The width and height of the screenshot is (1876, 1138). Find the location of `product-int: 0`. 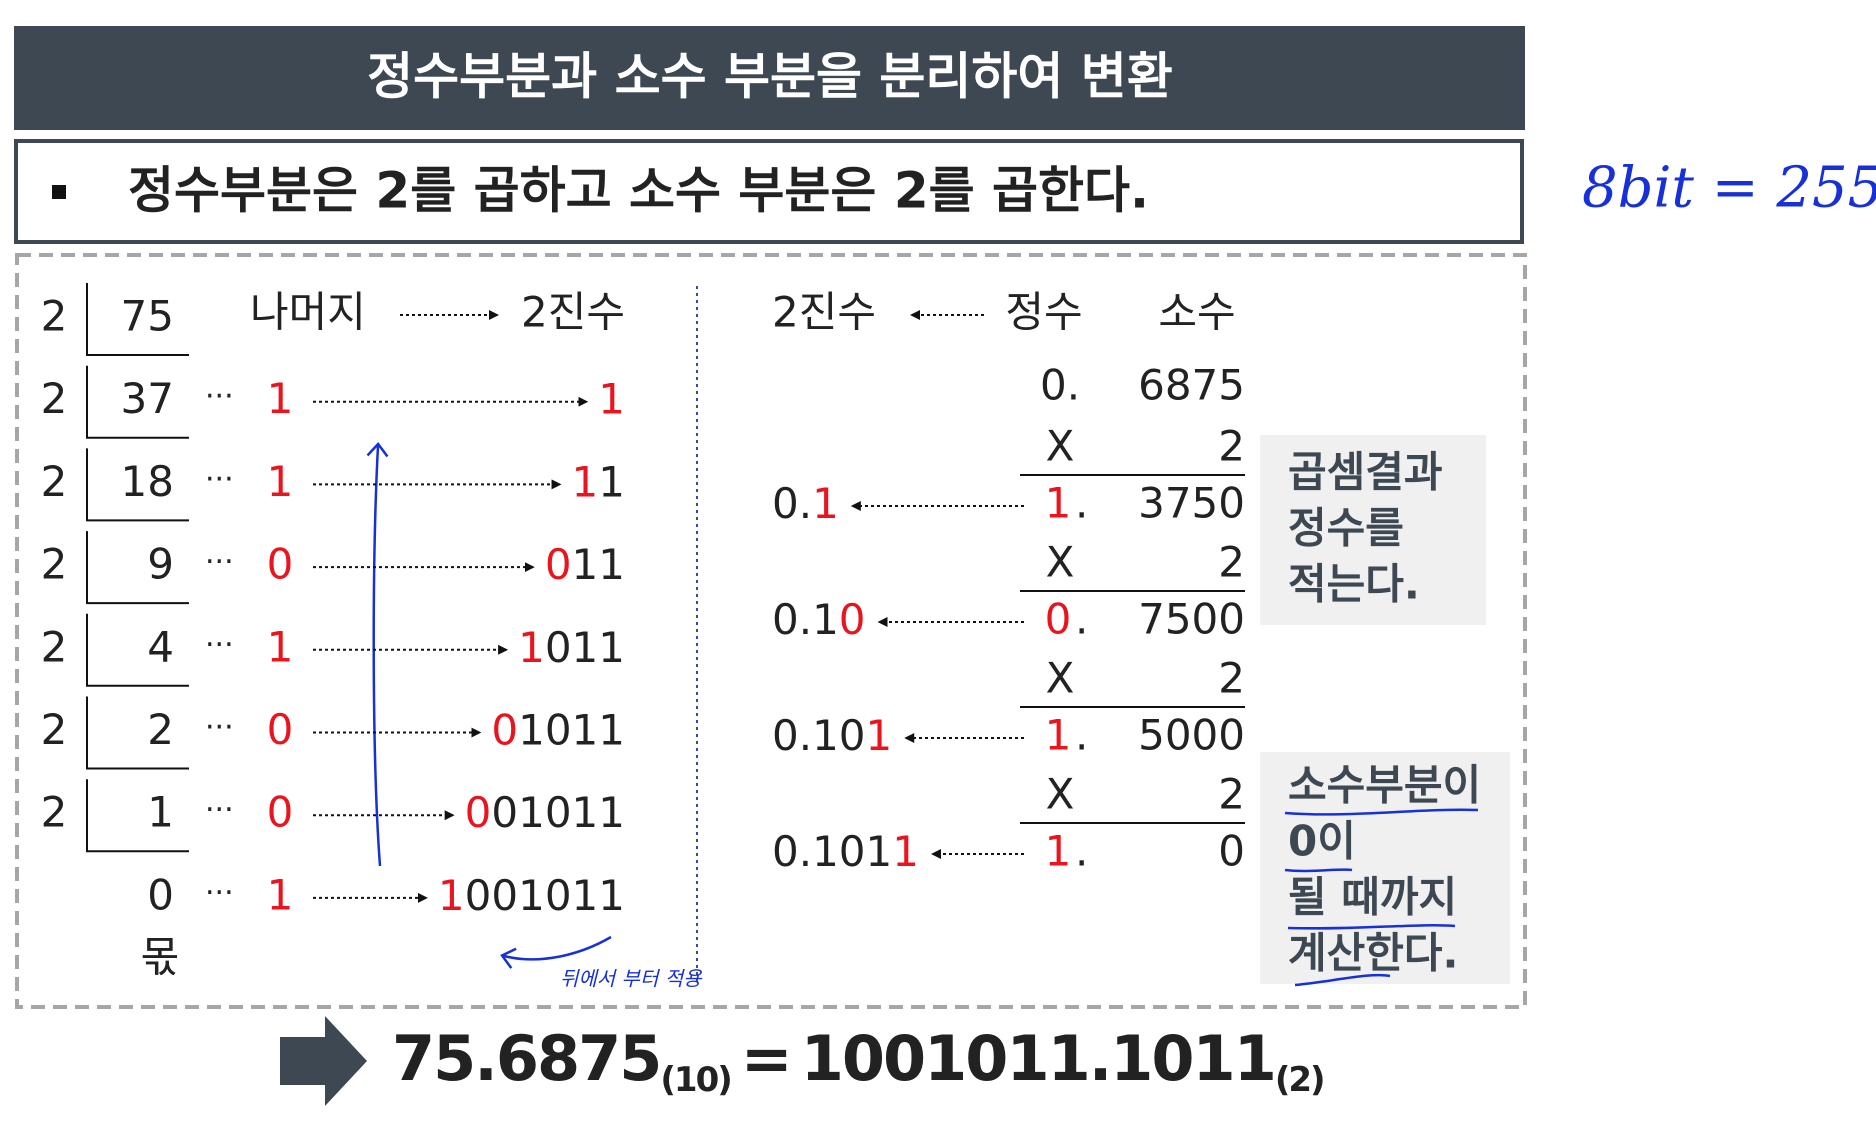

product-int: 0 is located at coordinates (1058, 619).